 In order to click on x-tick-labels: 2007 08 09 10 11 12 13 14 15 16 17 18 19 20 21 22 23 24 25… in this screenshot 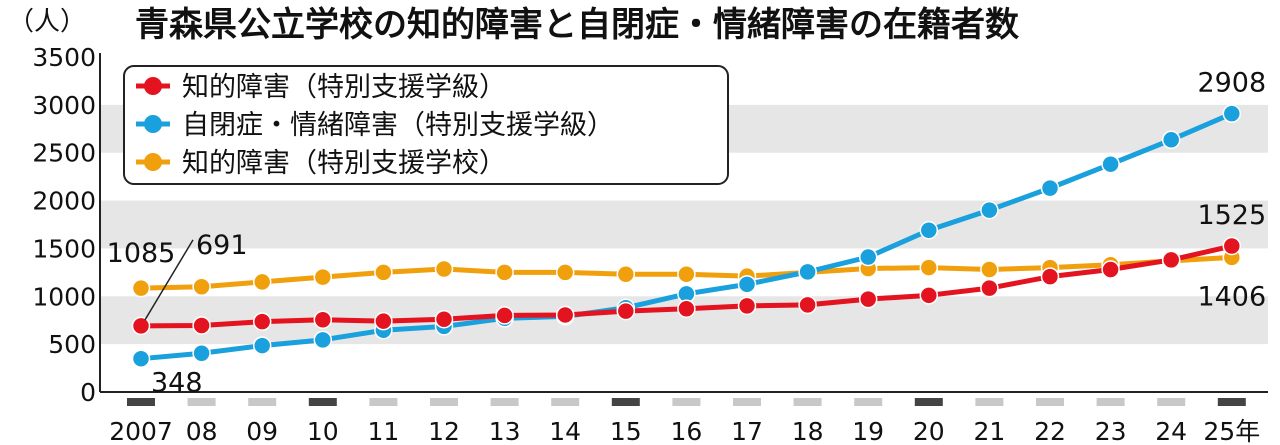, I will do `click(684, 431)`.